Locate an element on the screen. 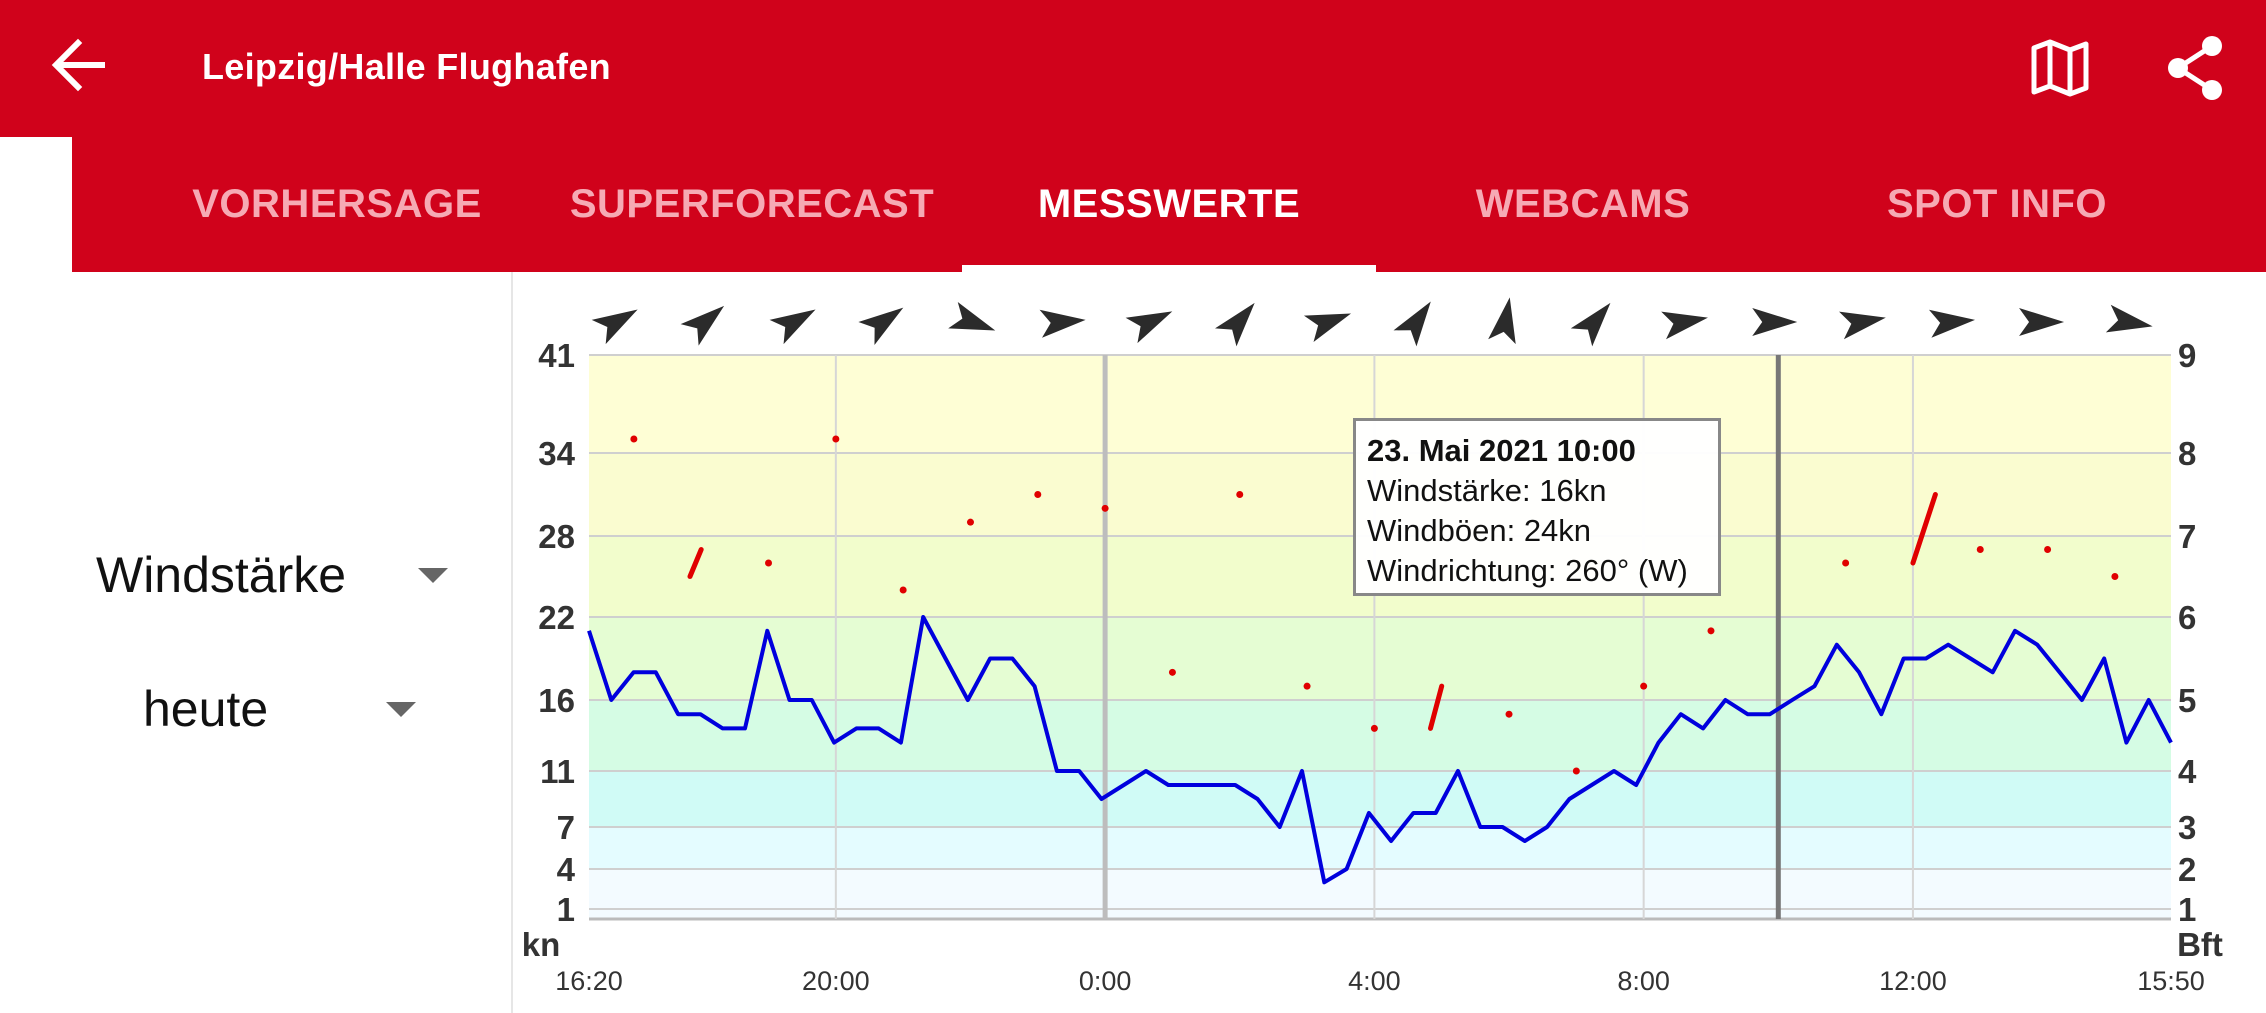 Image resolution: width=2266 pixels, height=1013 pixels. x-tick-label: 15:50 is located at coordinates (2171, 981).